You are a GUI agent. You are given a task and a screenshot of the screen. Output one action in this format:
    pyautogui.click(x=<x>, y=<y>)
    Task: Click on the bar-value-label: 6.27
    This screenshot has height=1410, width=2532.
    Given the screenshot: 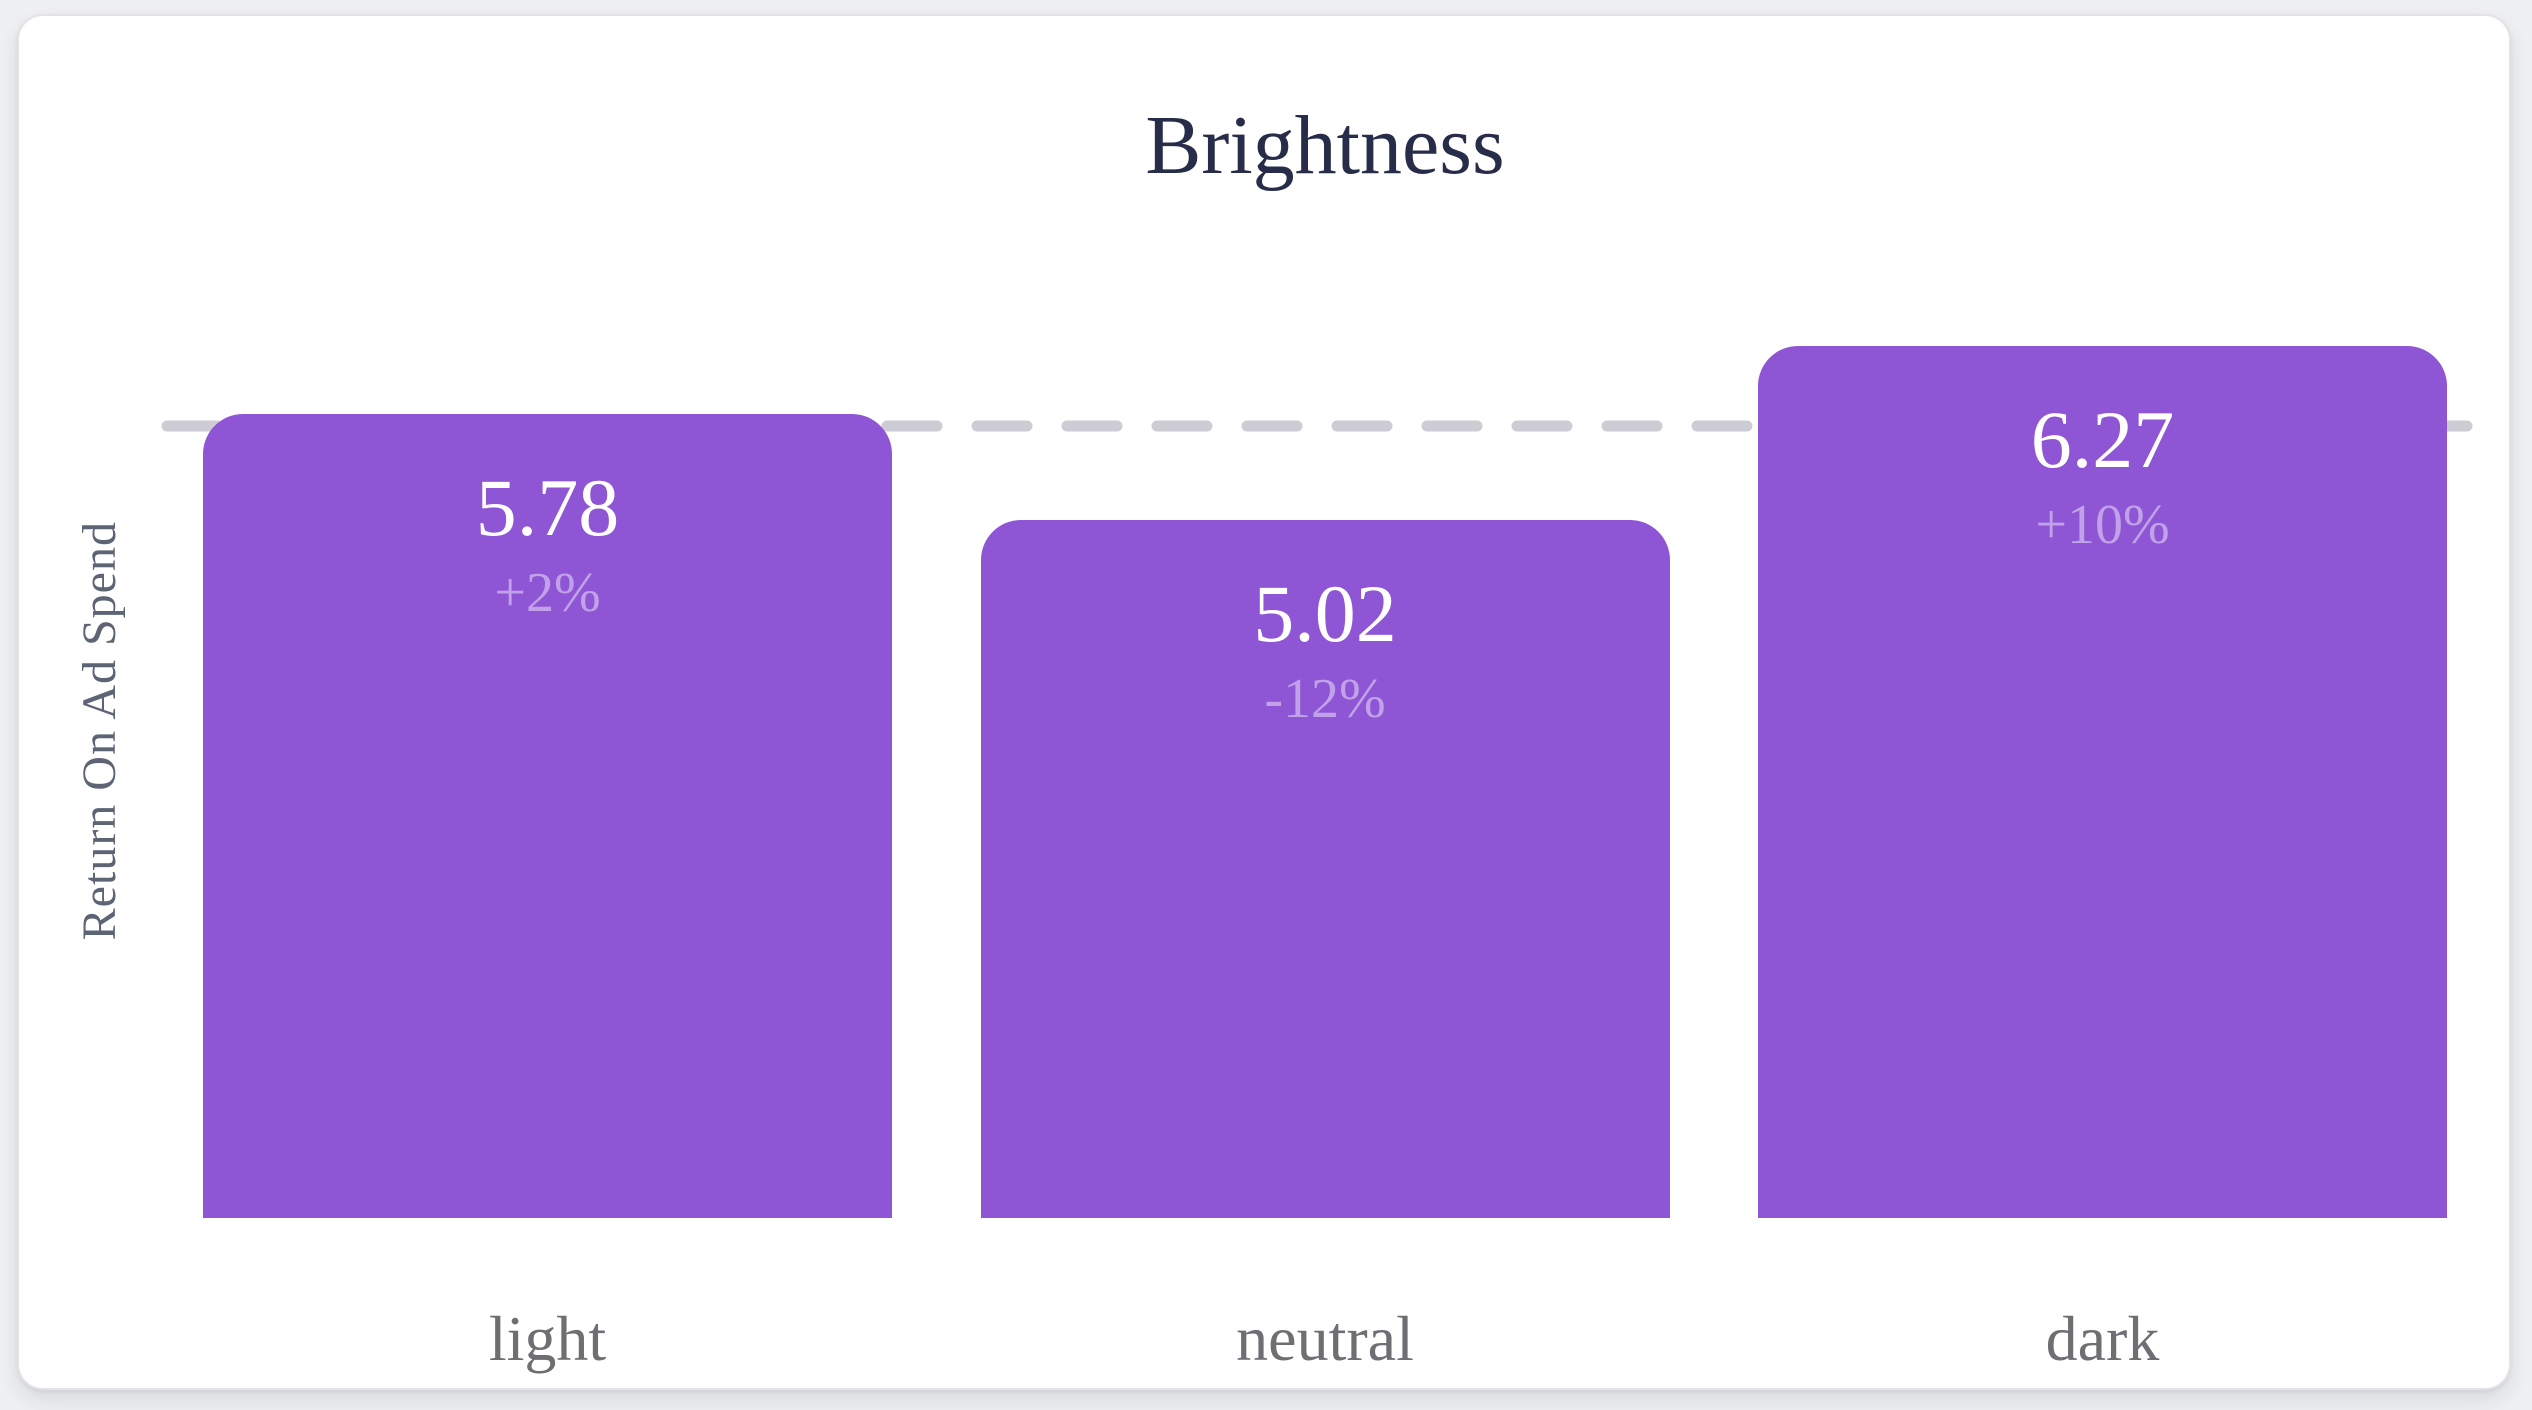 What is the action you would take?
    pyautogui.click(x=2102, y=439)
    